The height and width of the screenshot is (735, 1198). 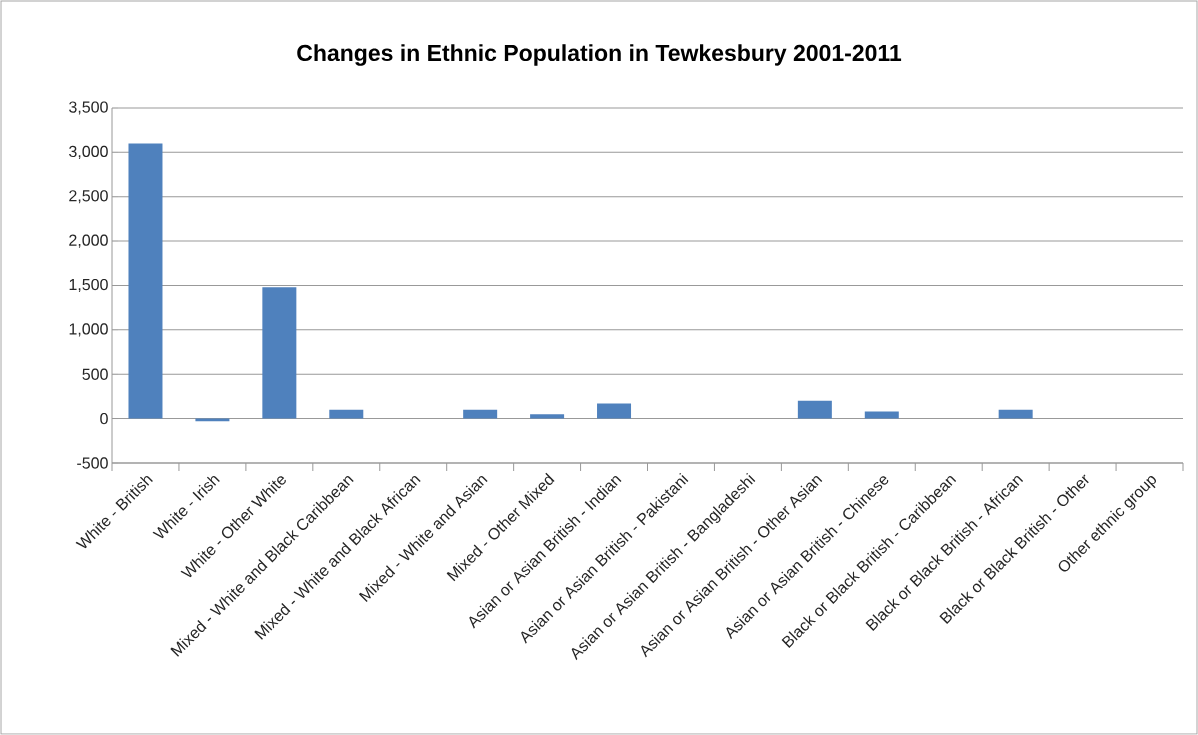 What do you see at coordinates (88, 108) in the screenshot?
I see `y-tick-label: 3,500` at bounding box center [88, 108].